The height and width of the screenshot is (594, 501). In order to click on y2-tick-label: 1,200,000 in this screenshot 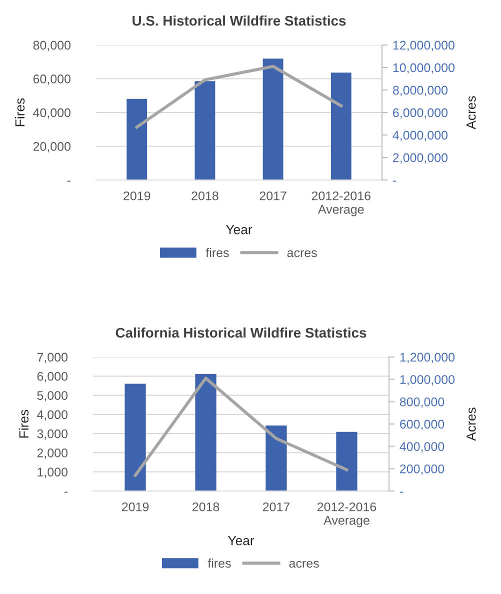, I will do `click(427, 358)`.